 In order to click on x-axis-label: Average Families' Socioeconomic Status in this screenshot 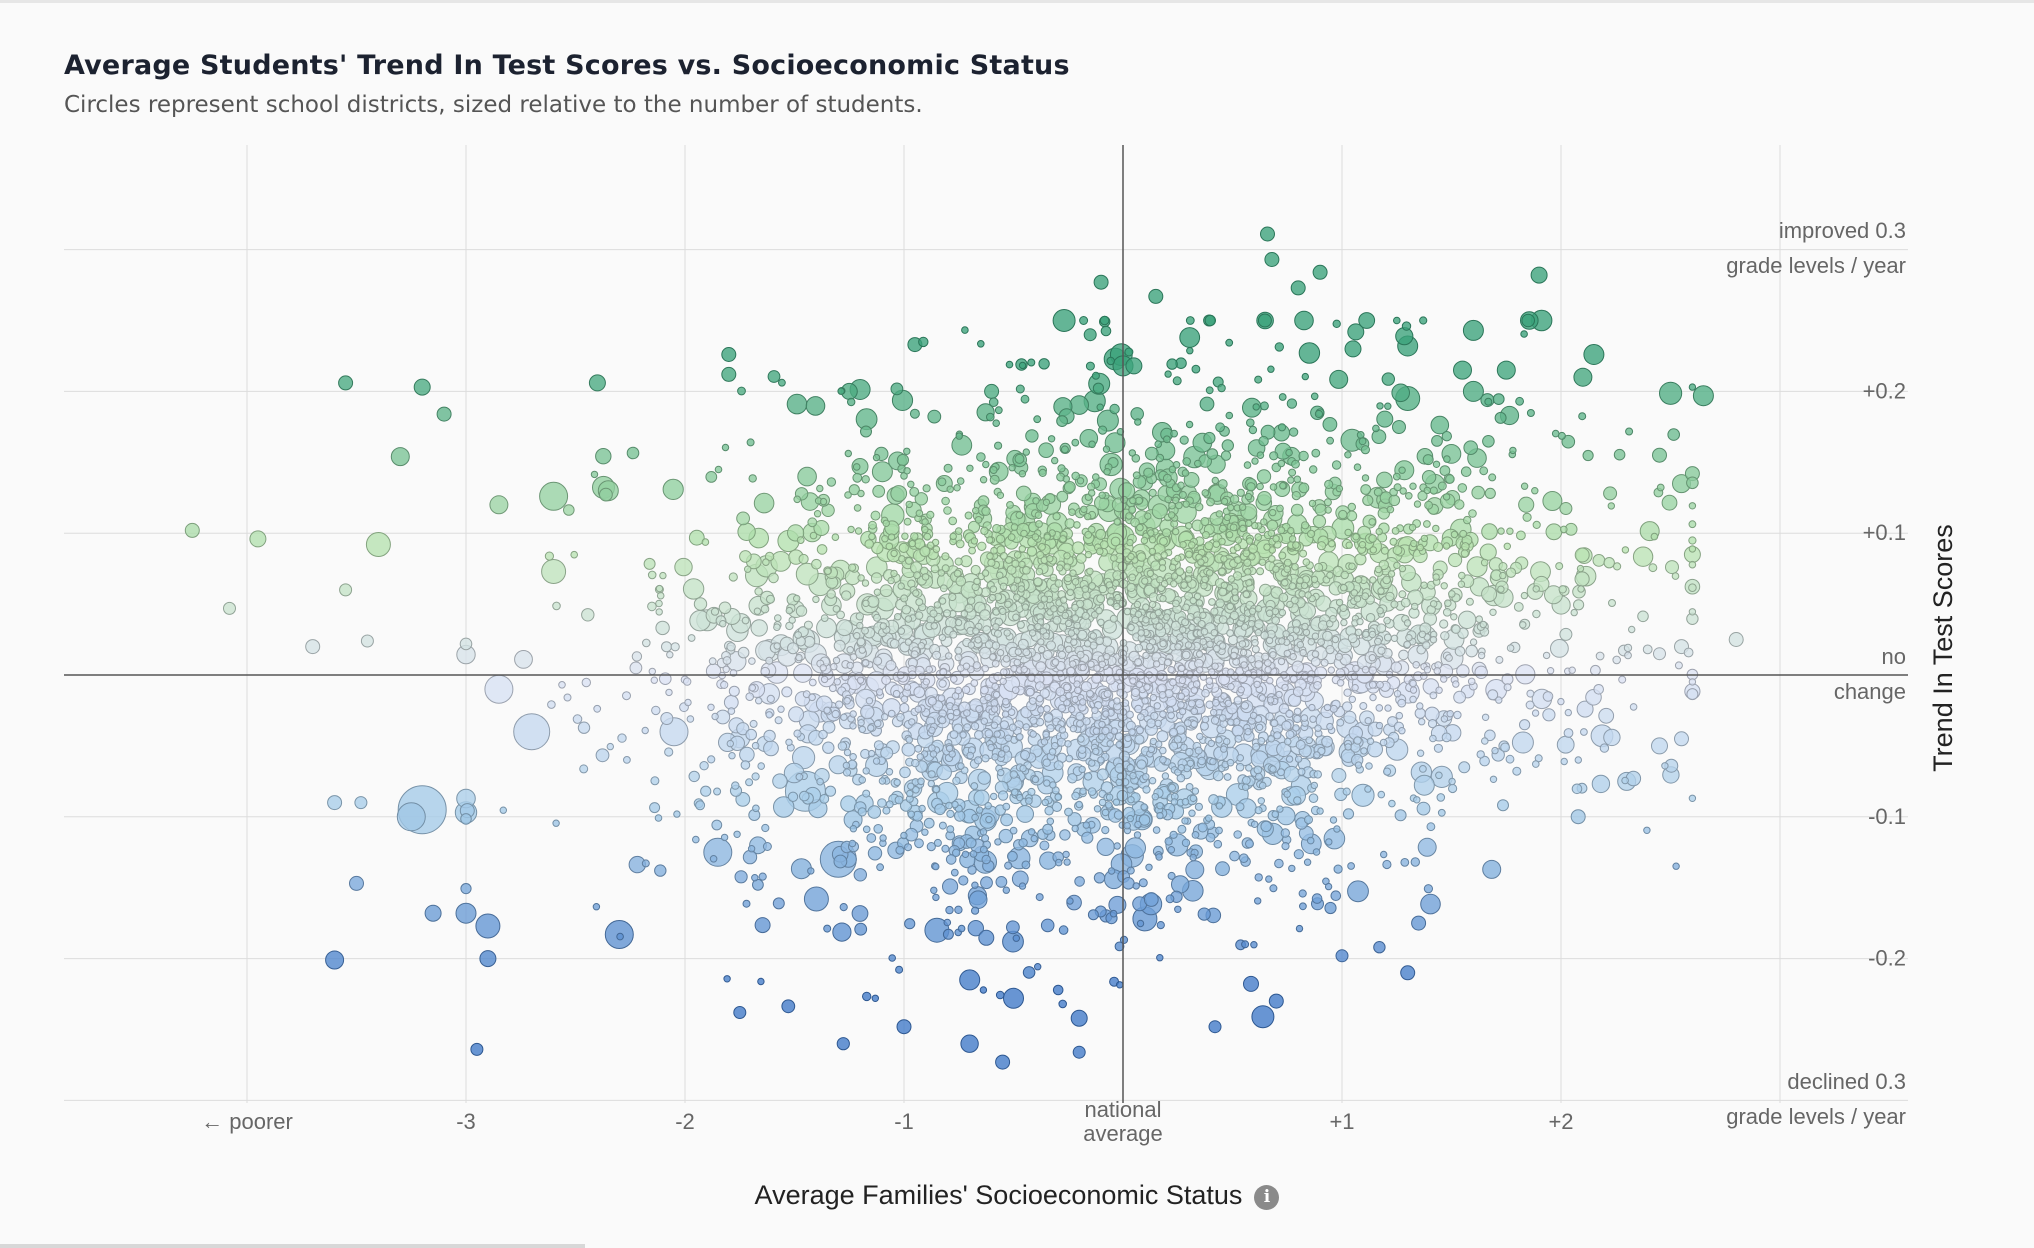, I will do `click(998, 1195)`.